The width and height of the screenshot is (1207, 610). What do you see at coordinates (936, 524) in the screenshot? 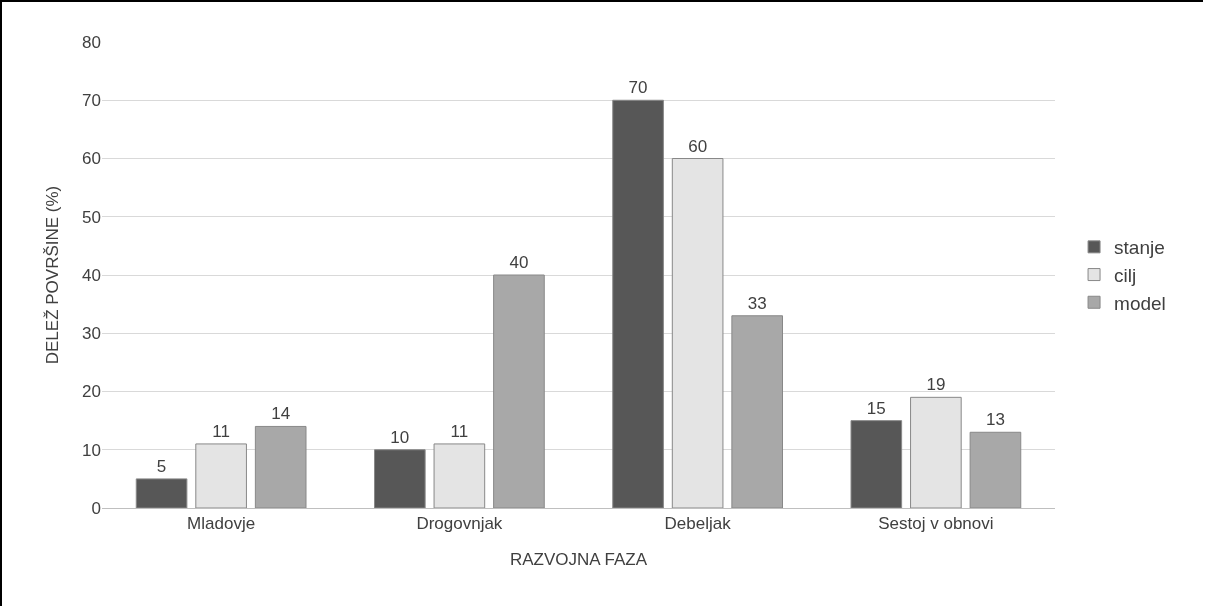
I see `x-tick-label: Sestoj v obnovi` at bounding box center [936, 524].